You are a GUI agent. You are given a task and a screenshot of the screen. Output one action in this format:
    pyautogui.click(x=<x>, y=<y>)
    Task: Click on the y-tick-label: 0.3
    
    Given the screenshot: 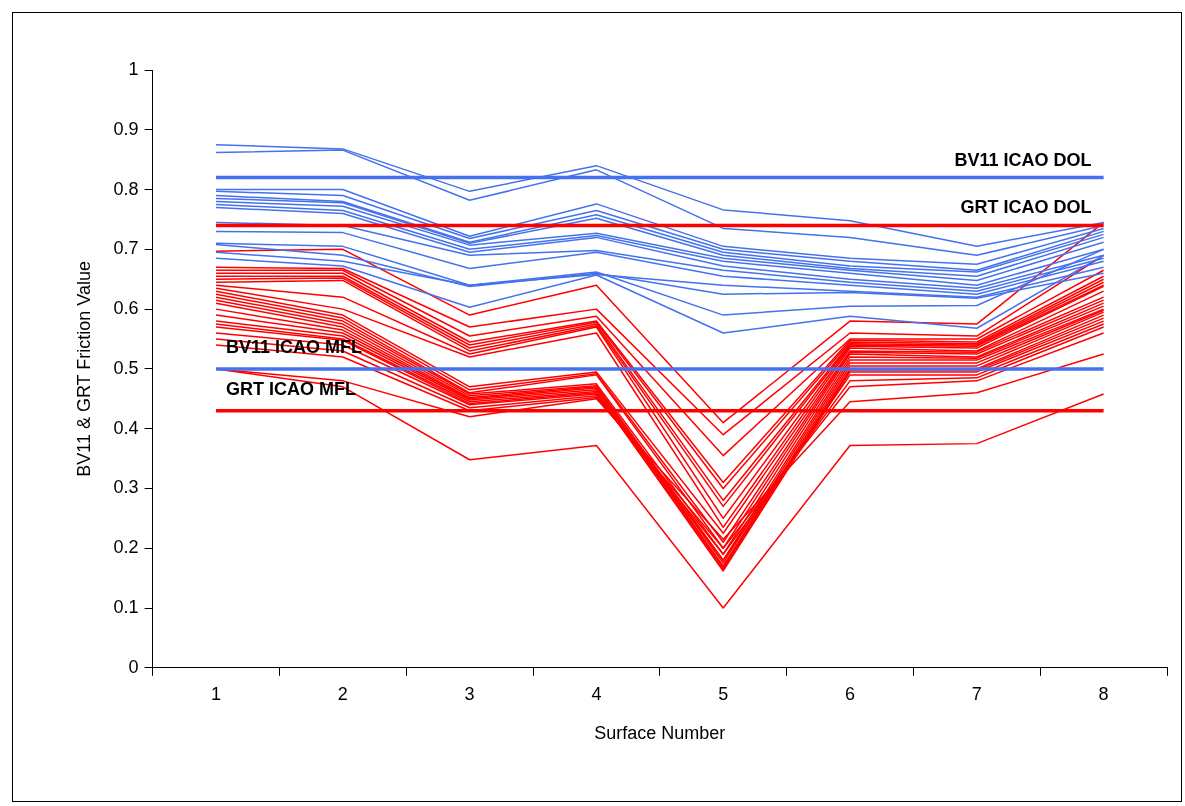 What is the action you would take?
    pyautogui.click(x=126, y=487)
    